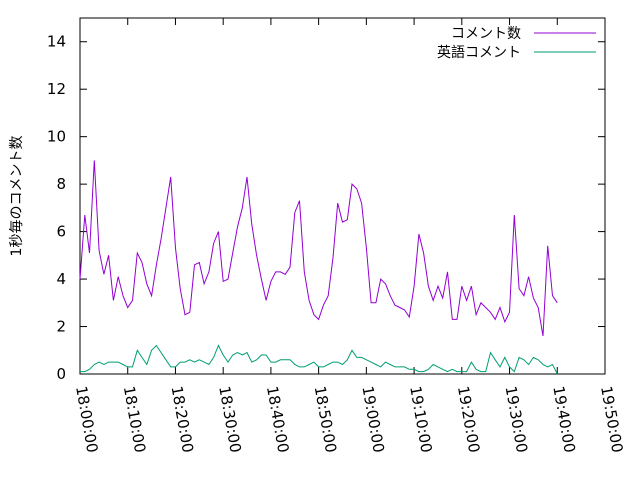 The image size is (640, 480). What do you see at coordinates (61, 327) in the screenshot?
I see `y-tick-label: 2` at bounding box center [61, 327].